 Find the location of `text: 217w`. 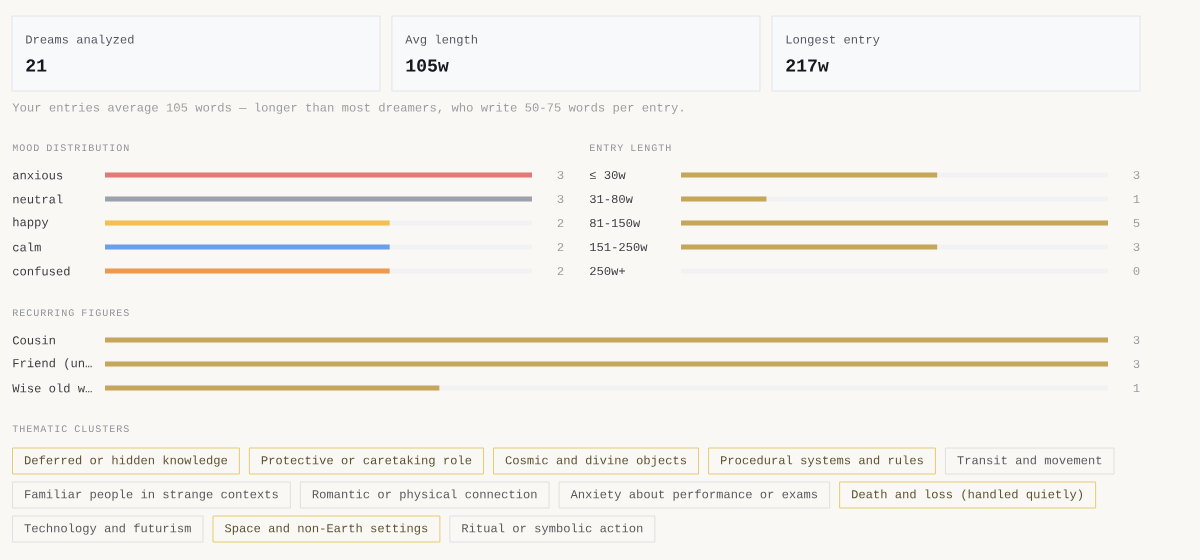

text: 217w is located at coordinates (807, 65).